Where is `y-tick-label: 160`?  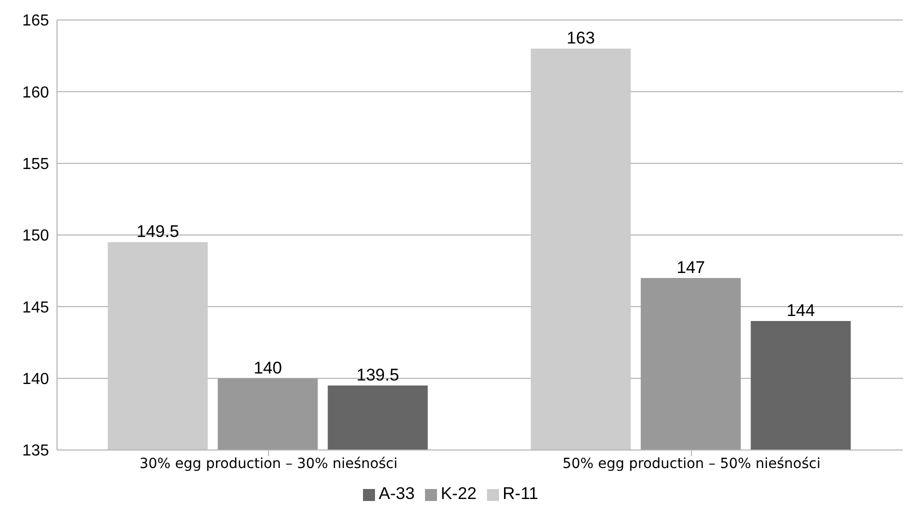
y-tick-label: 160 is located at coordinates (36, 93).